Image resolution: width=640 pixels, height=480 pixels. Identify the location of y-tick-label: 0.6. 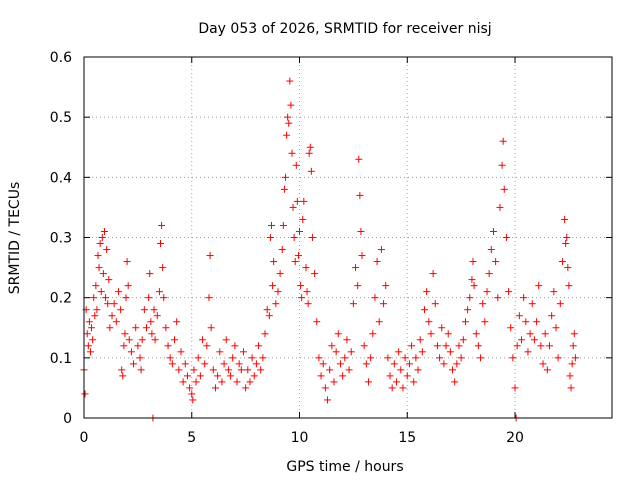
(61, 58).